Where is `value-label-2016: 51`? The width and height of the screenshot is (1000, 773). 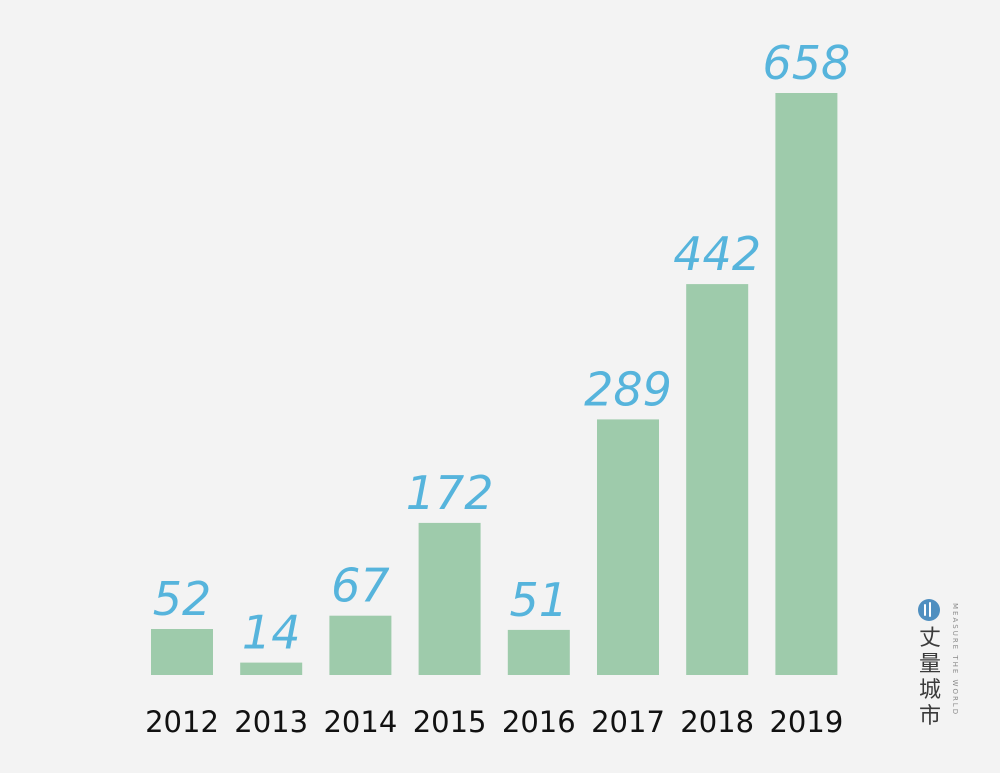 value-label-2016: 51 is located at coordinates (539, 600).